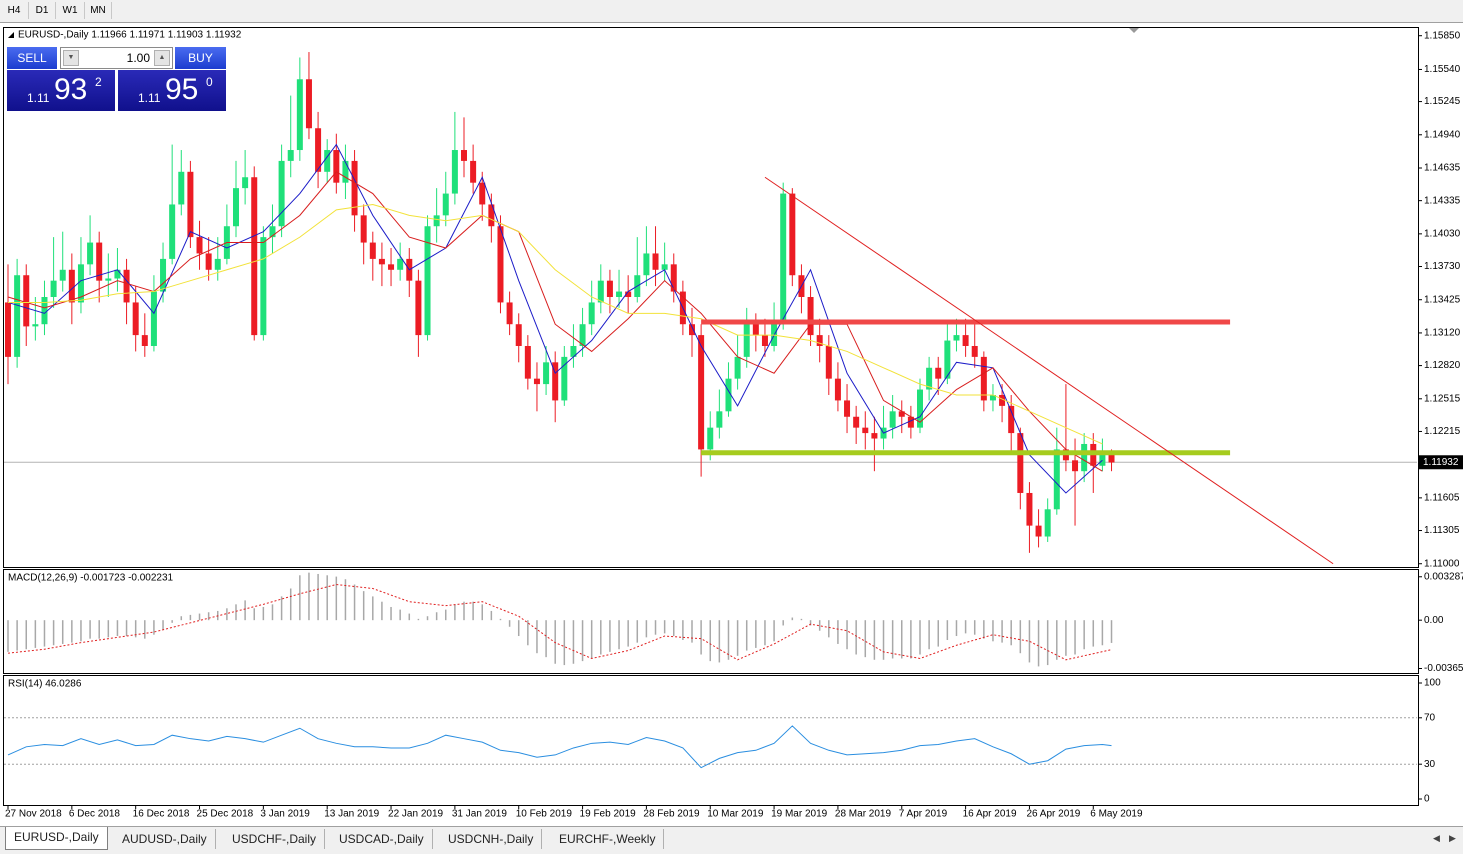 The image size is (1463, 854). Describe the element at coordinates (382, 839) in the screenshot. I see `chart-tab: USDCAD-,Daily` at that location.